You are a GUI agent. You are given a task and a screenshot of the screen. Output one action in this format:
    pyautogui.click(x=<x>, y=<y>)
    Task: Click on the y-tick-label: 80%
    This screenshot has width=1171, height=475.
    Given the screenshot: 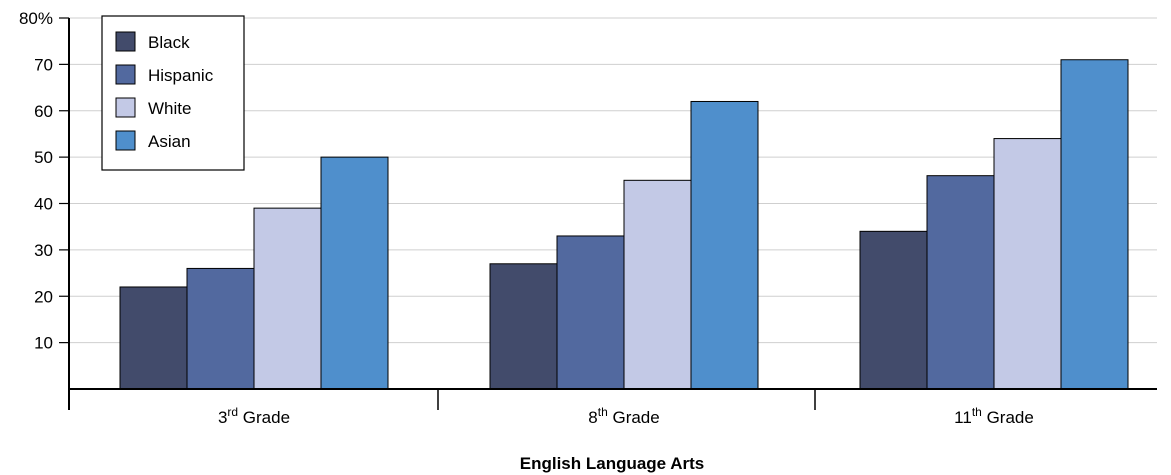 What is the action you would take?
    pyautogui.click(x=36, y=18)
    